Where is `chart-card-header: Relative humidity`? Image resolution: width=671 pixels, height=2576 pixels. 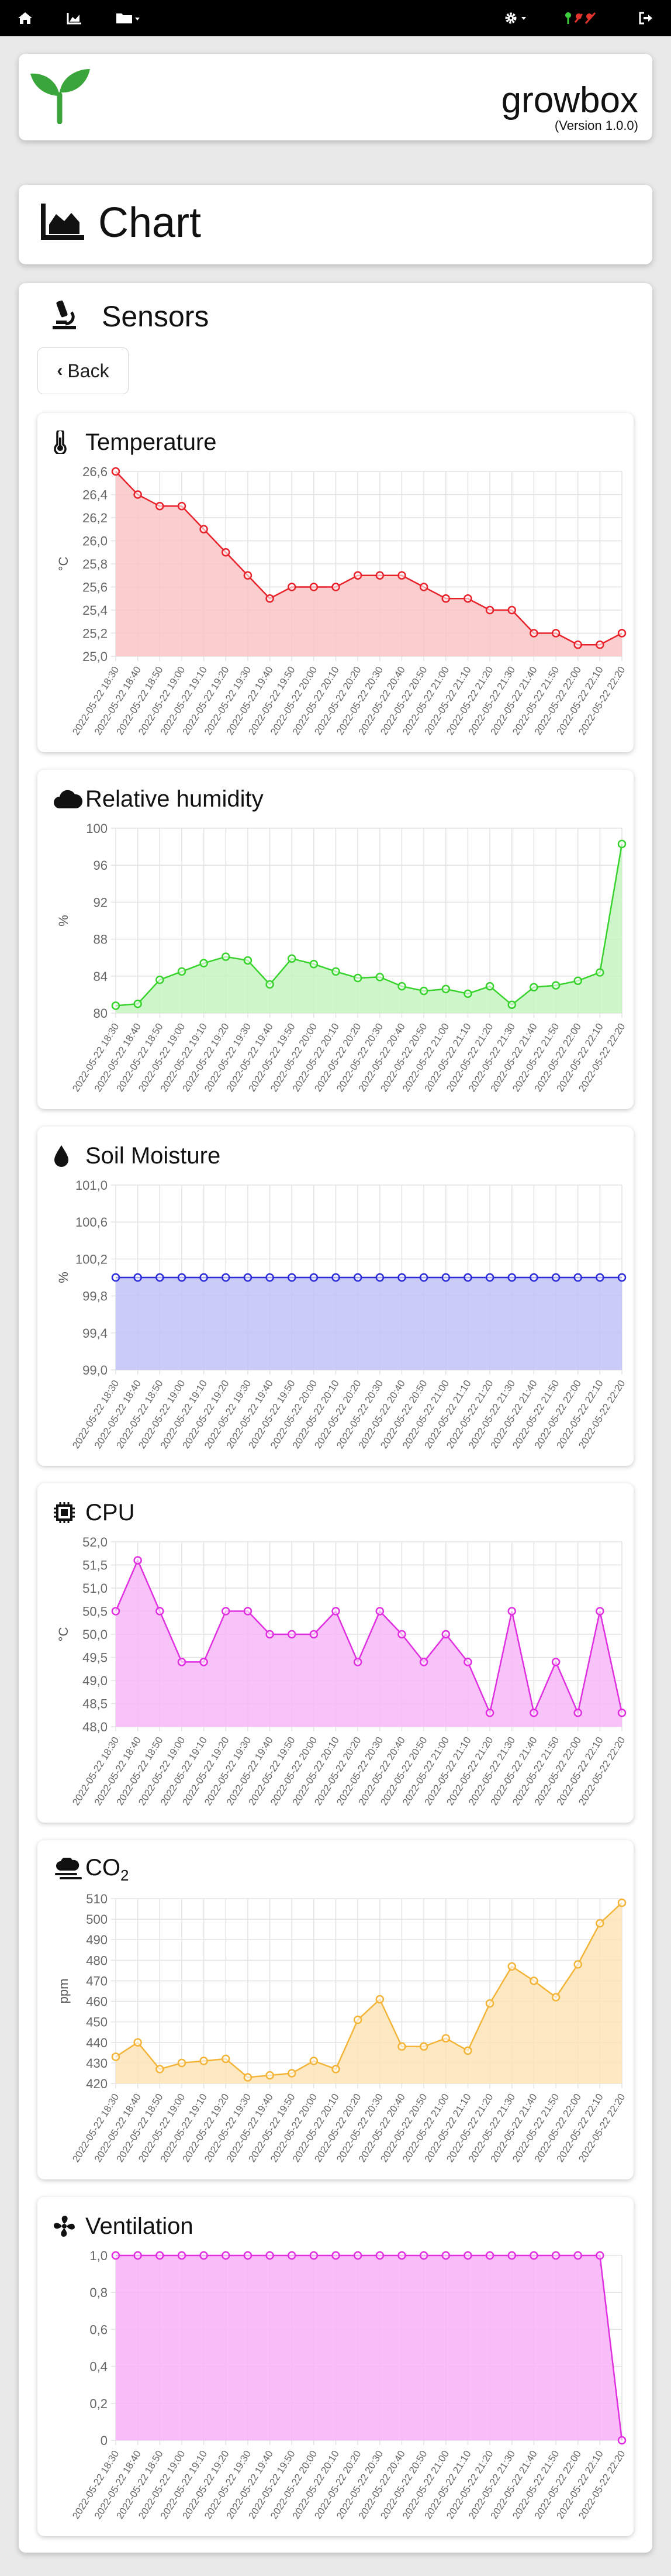
chart-card-header: Relative humidity is located at coordinates (158, 799).